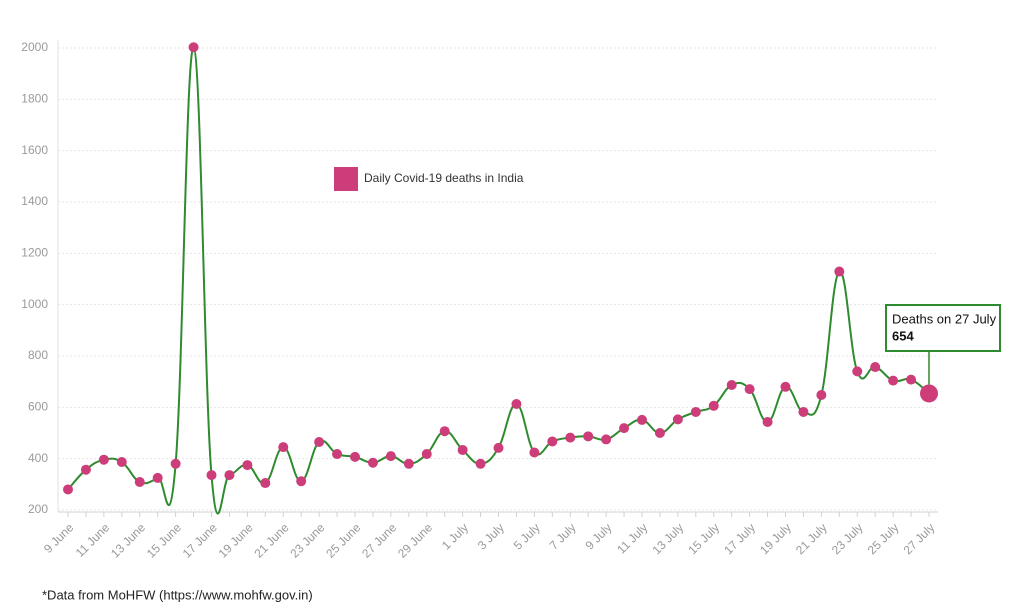  I want to click on x-tick-label: 7 July, so click(563, 536).